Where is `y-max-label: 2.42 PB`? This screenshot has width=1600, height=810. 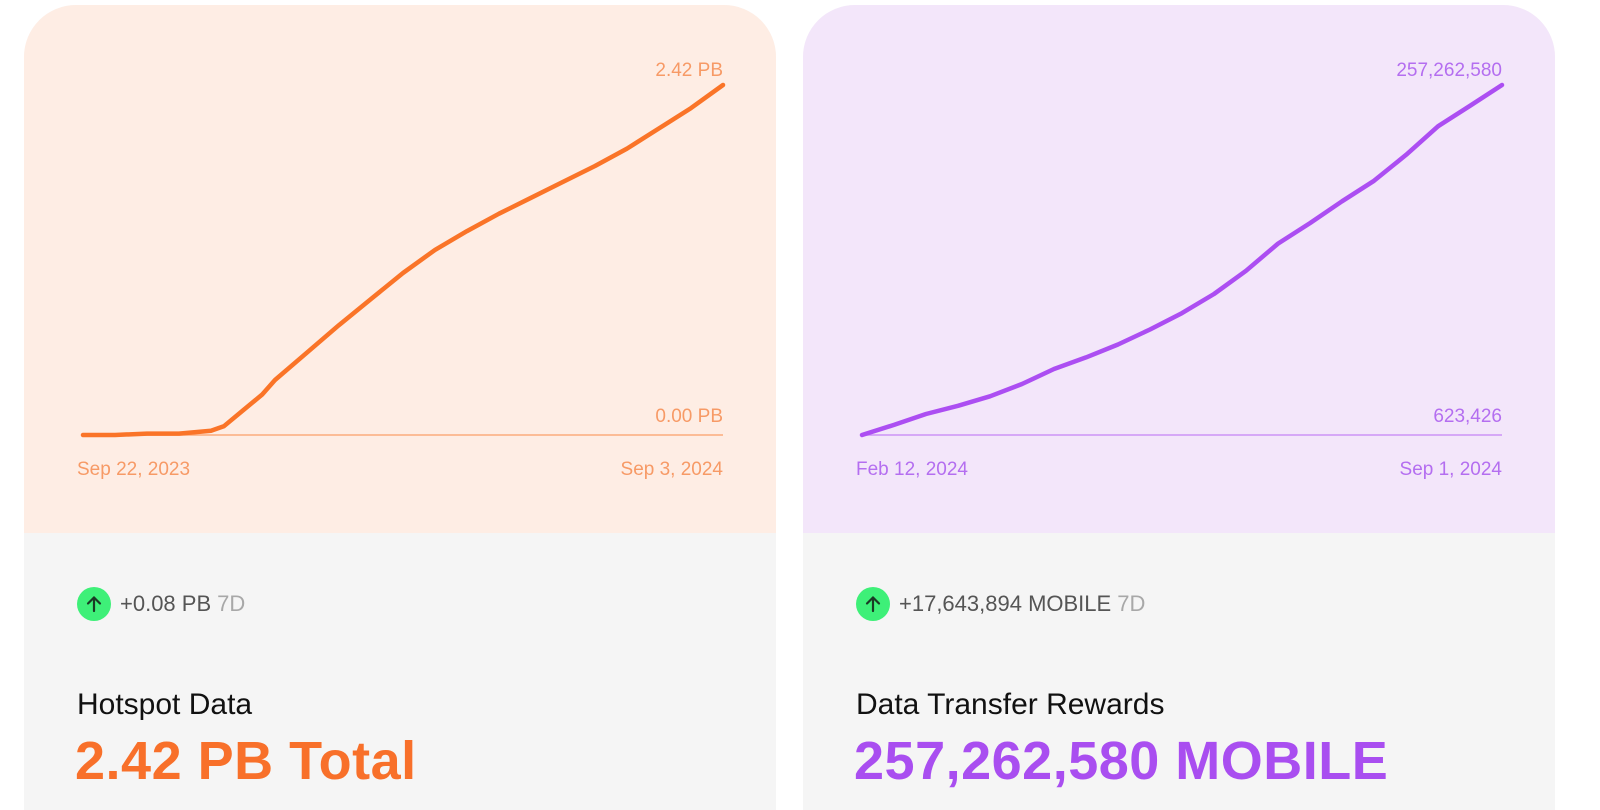 y-max-label: 2.42 PB is located at coordinates (689, 70).